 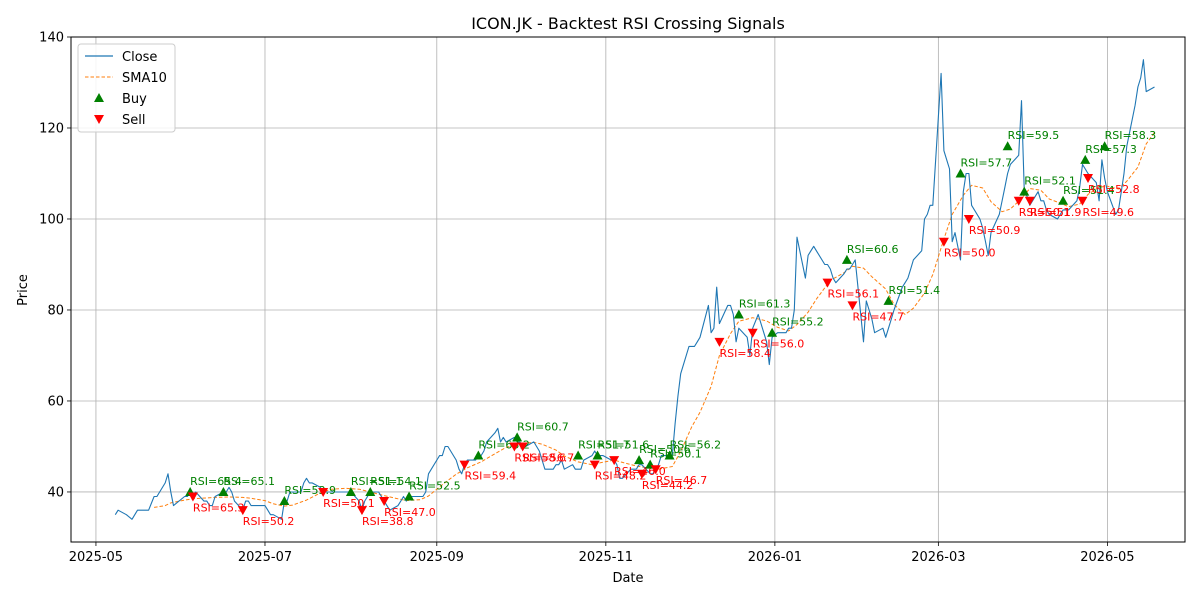 What do you see at coordinates (219, 508) in the screenshot?
I see `sell-rsi-label: RSI=65.3` at bounding box center [219, 508].